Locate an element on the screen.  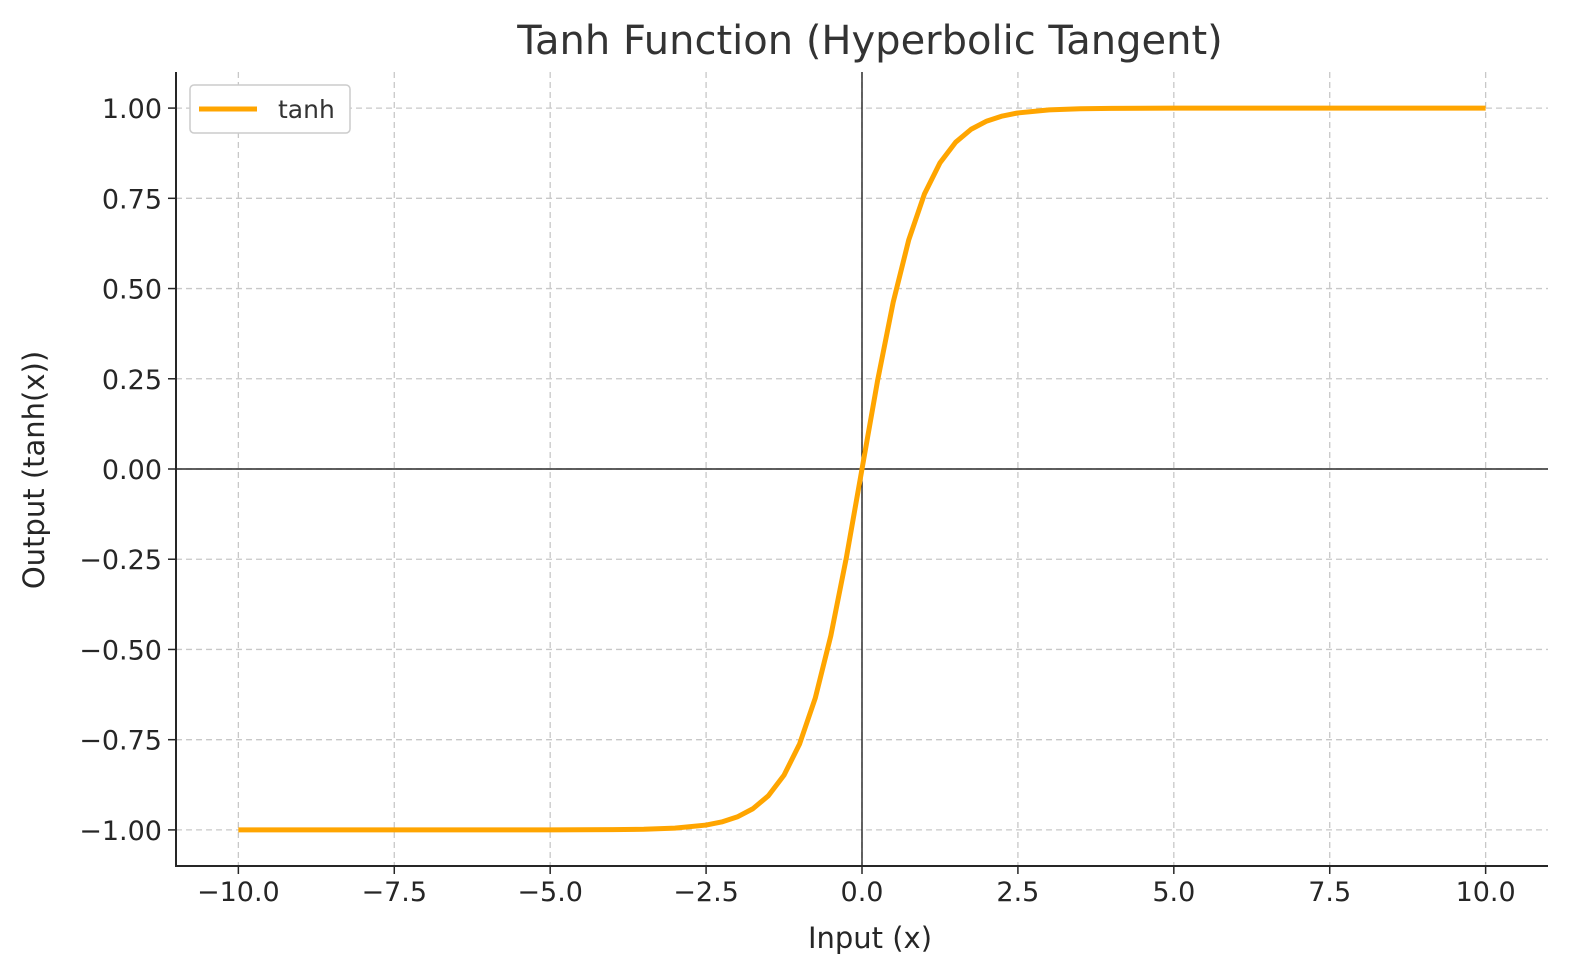
legend: tanh is located at coordinates (270, 109).